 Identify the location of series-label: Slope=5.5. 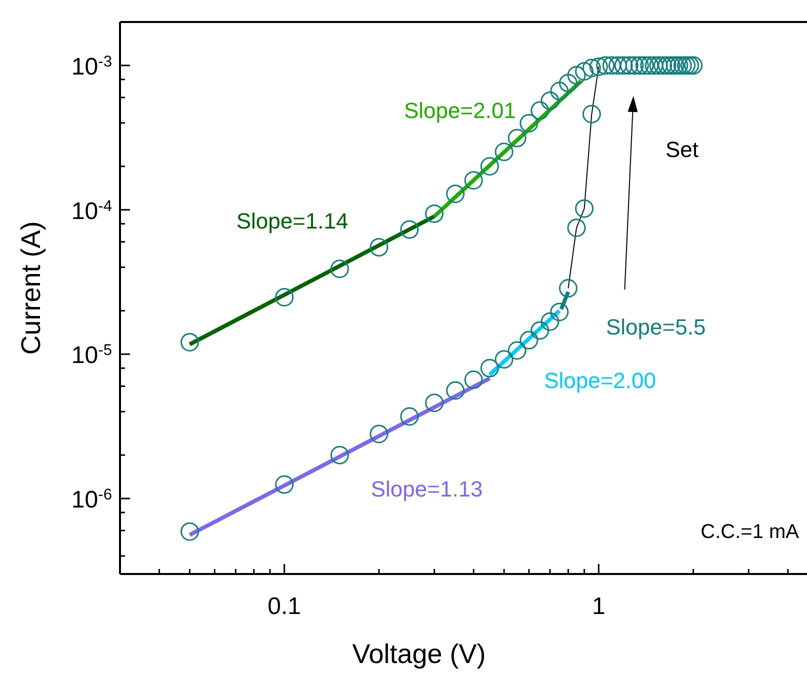
(656, 327).